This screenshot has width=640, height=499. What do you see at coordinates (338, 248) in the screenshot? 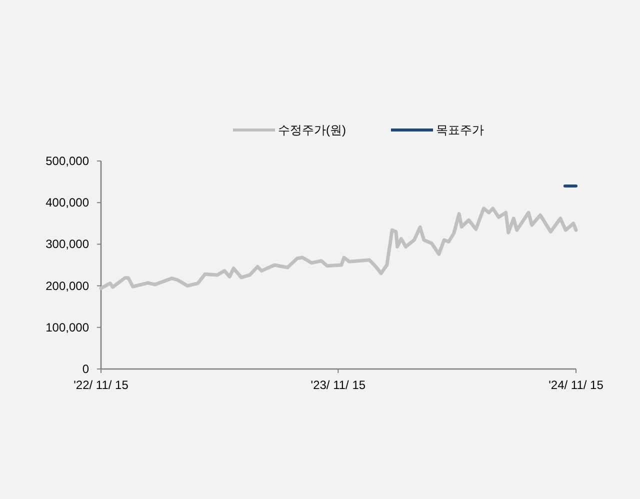
I see `line-series` at bounding box center [338, 248].